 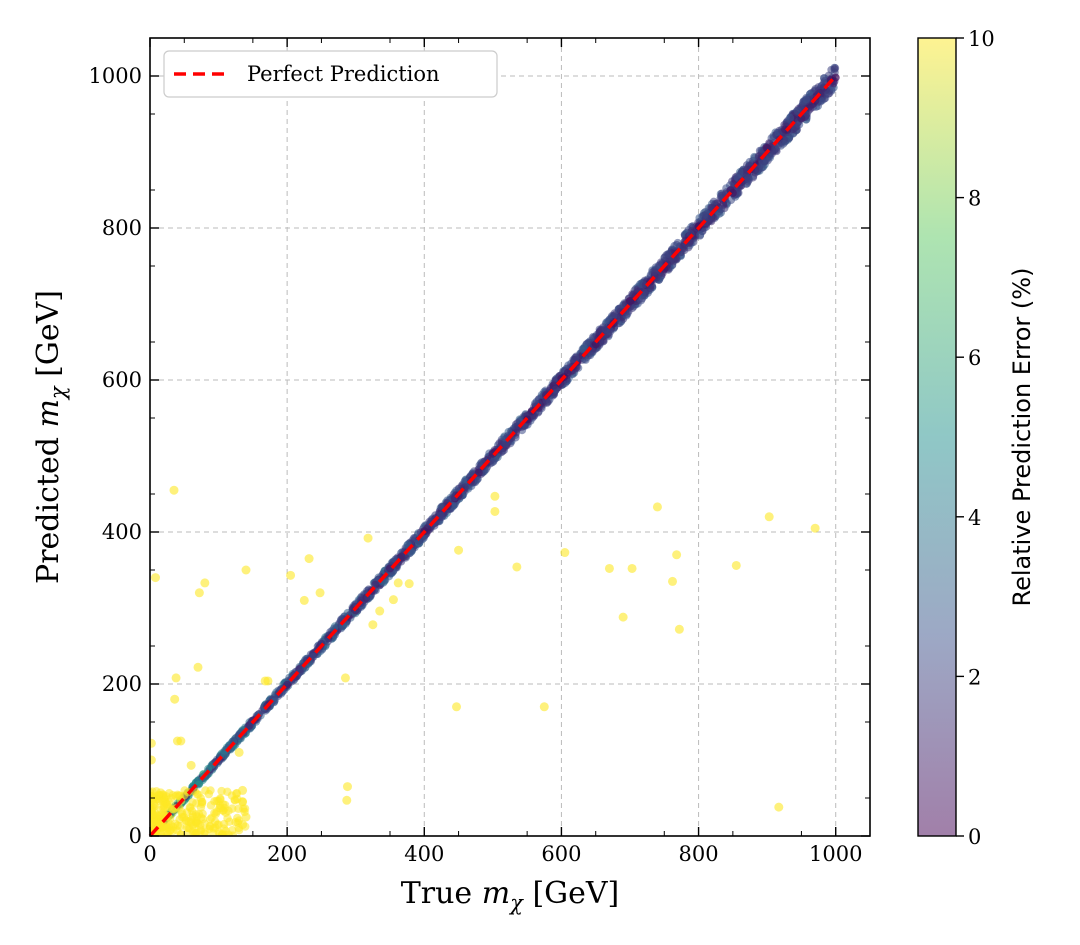 I want to click on y-tick-label-1000: 1000, so click(x=115, y=76).